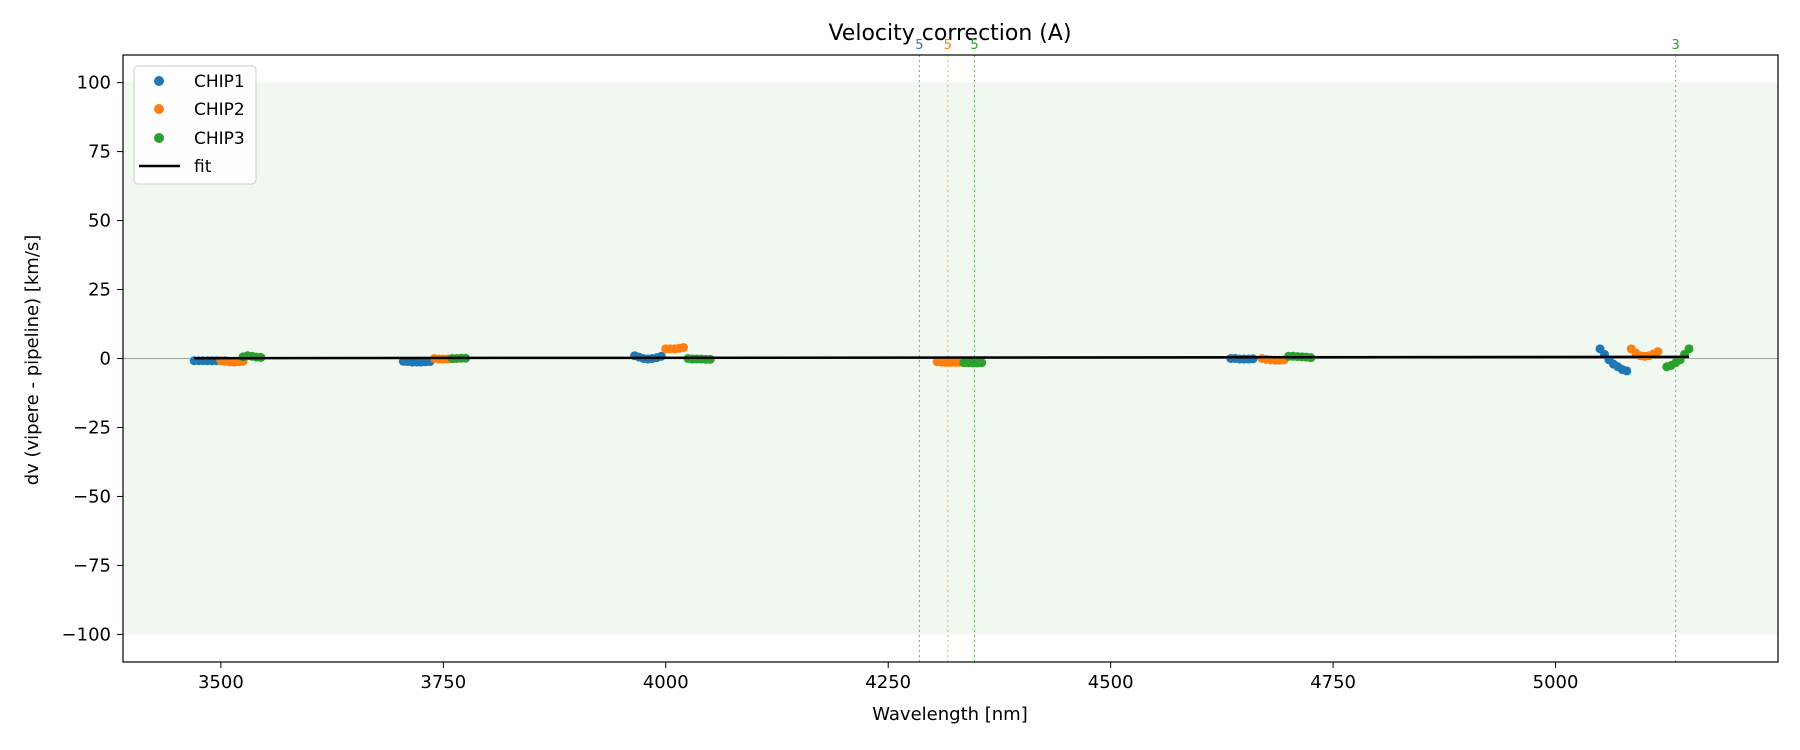 The width and height of the screenshot is (1800, 750). Describe the element at coordinates (1676, 45) in the screenshot. I see `flag-label: 3` at that location.